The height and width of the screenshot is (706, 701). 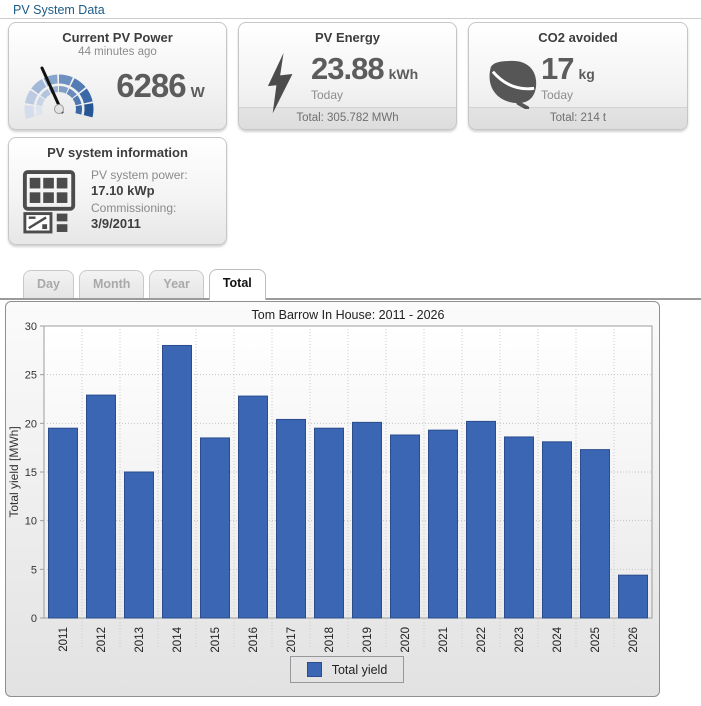 I want to click on chart-tabs: Day Month Year Total, so click(x=350, y=284).